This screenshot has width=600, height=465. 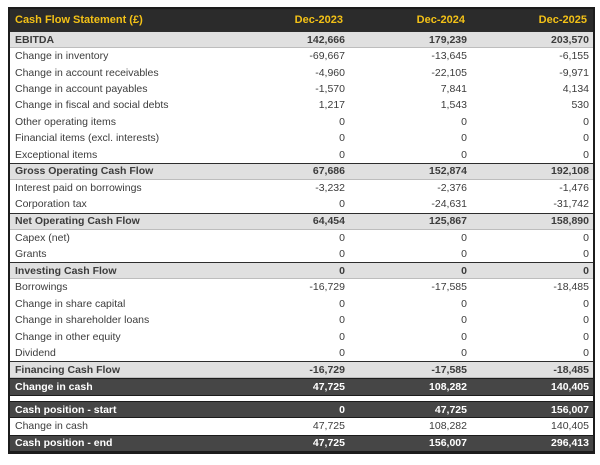 I want to click on table-row: Borrowings -16,729 -17,585 -18,485, so click(x=301, y=287).